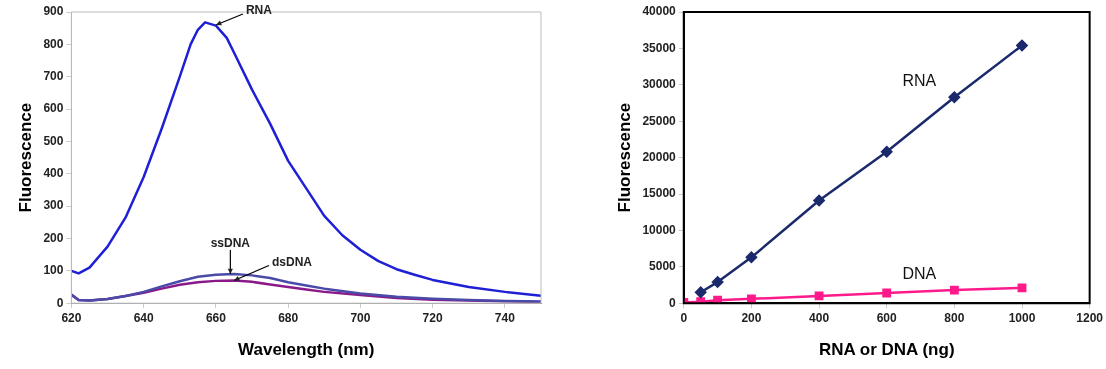 This screenshot has width=1106, height=369. What do you see at coordinates (53, 173) in the screenshot?
I see `y-tick-label: 400` at bounding box center [53, 173].